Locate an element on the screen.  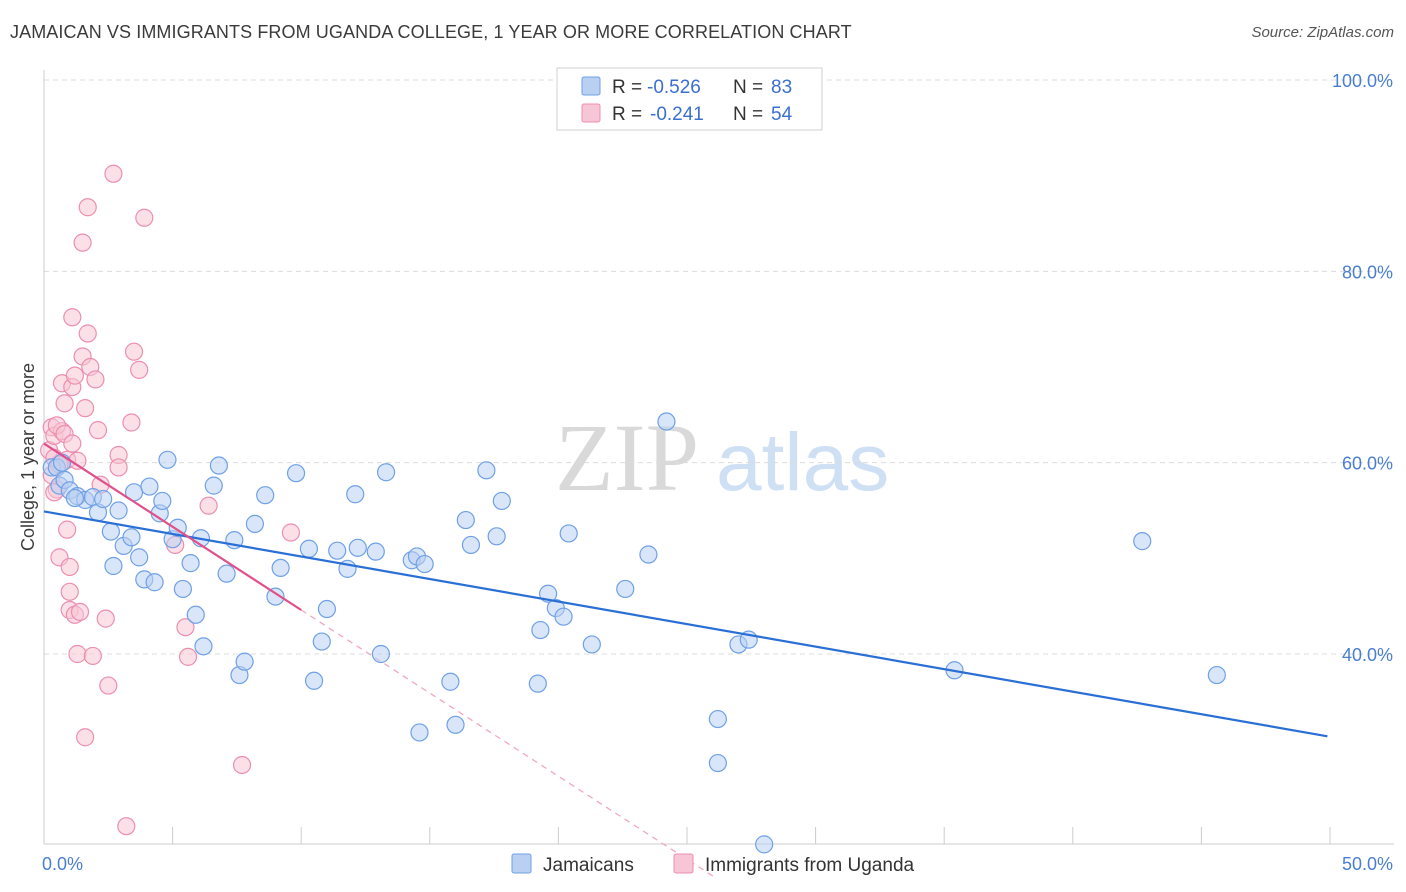
series-legend-swatch-uganda is located at coordinates (683, 863).